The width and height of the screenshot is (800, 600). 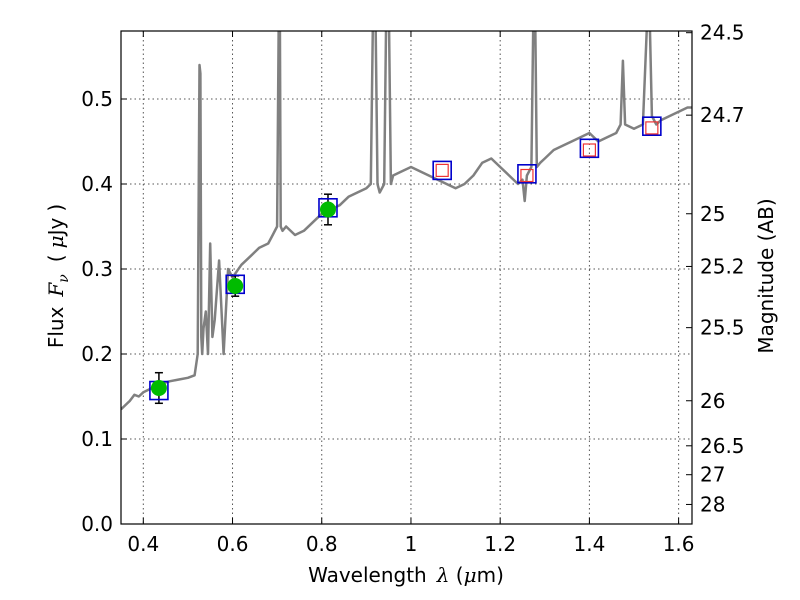 I want to click on y-axis-symbol: F, so click(x=56, y=290).